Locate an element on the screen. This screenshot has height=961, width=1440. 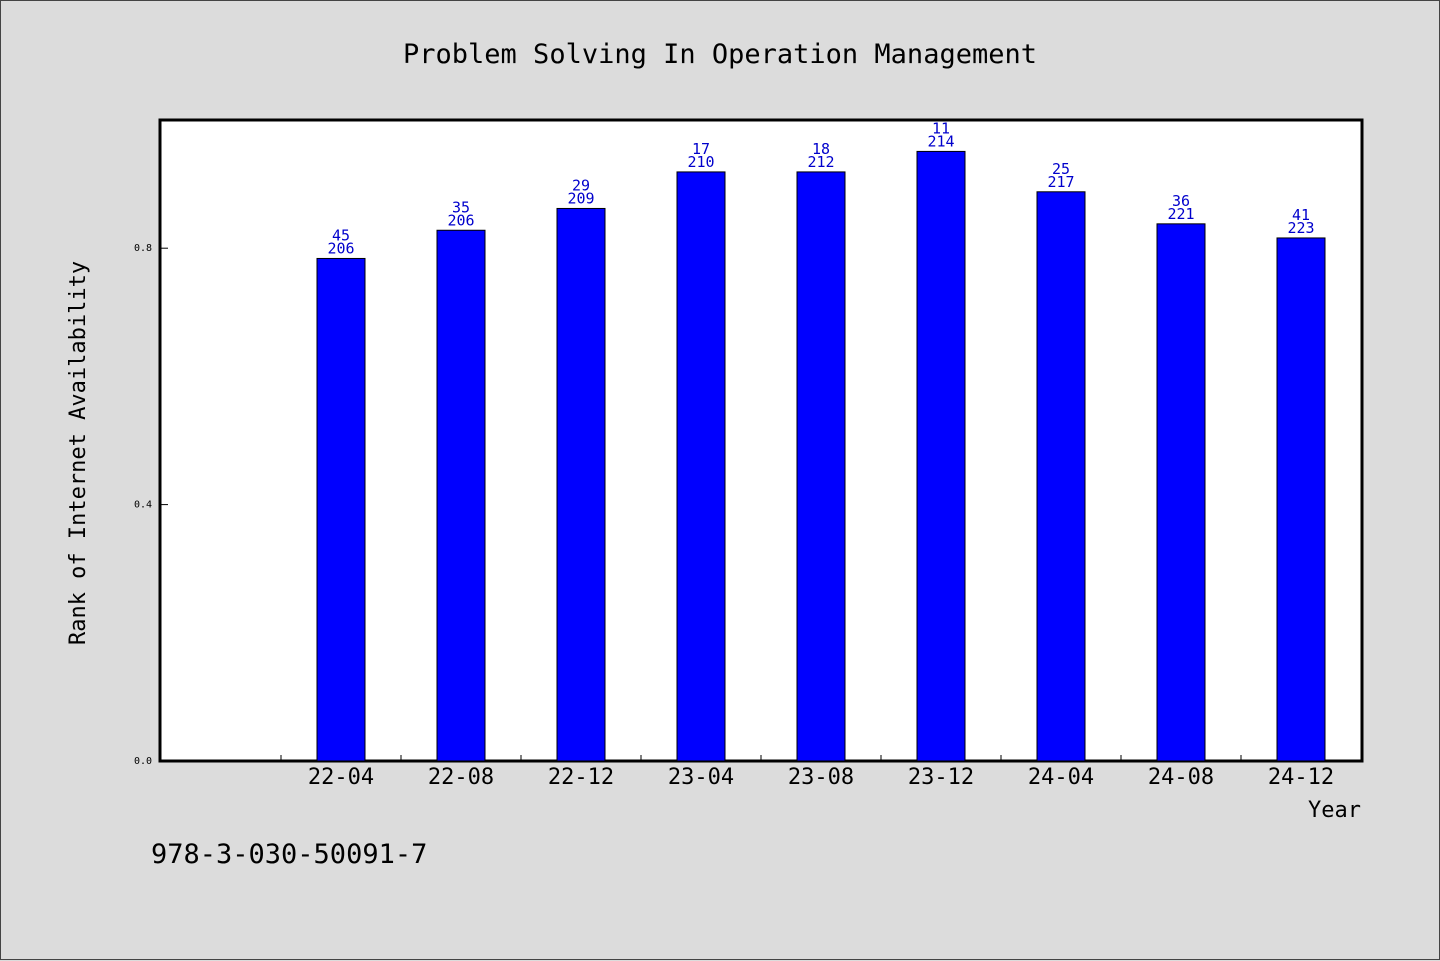
y-axis-ticks: 0.0 0.4 0.8 is located at coordinates (151, 505).